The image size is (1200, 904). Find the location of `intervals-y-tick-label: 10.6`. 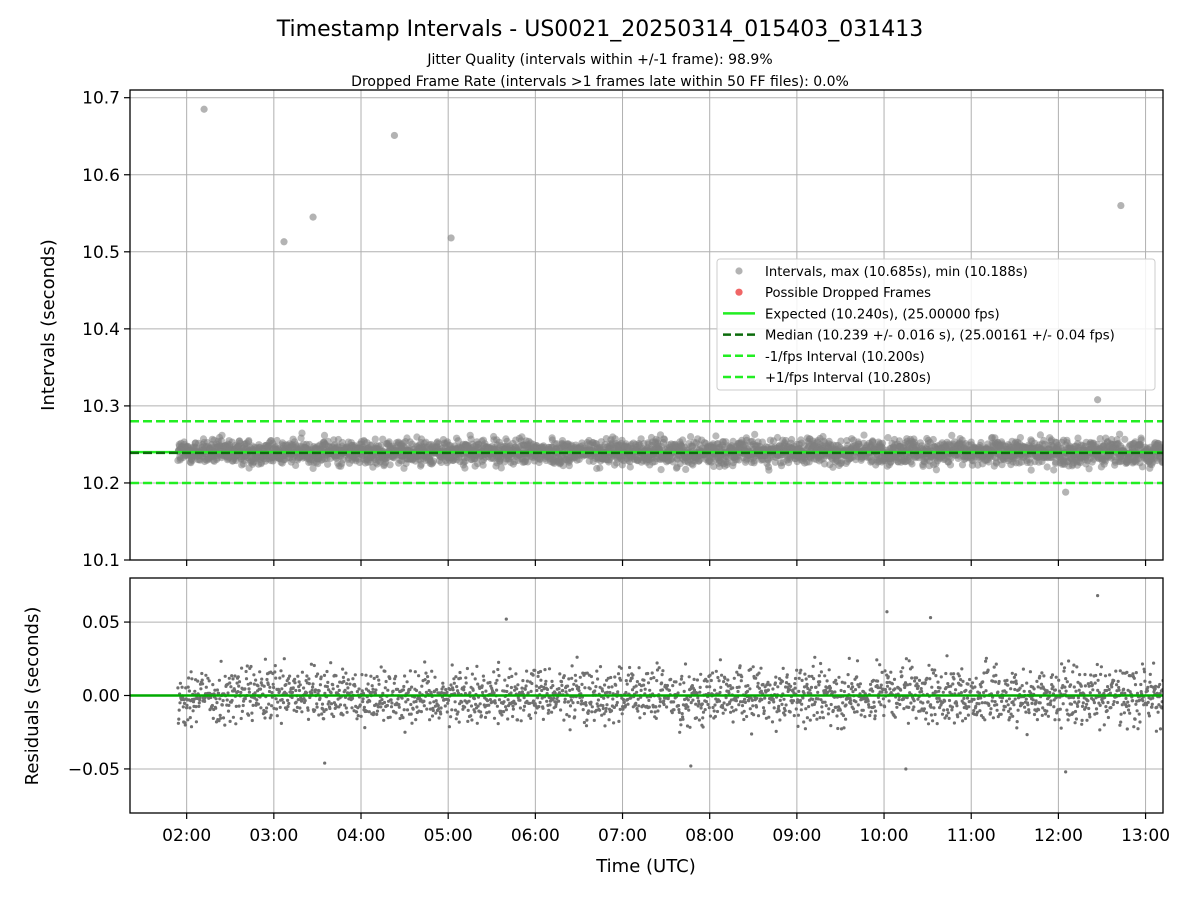

intervals-y-tick-label: 10.6 is located at coordinates (101, 176).